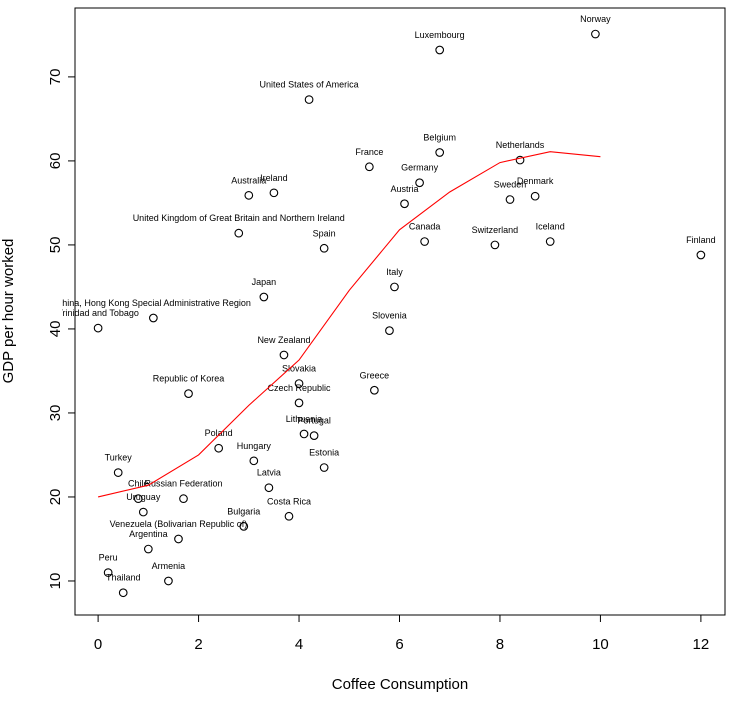  What do you see at coordinates (254, 446) in the screenshot?
I see `point-label: Hungary` at bounding box center [254, 446].